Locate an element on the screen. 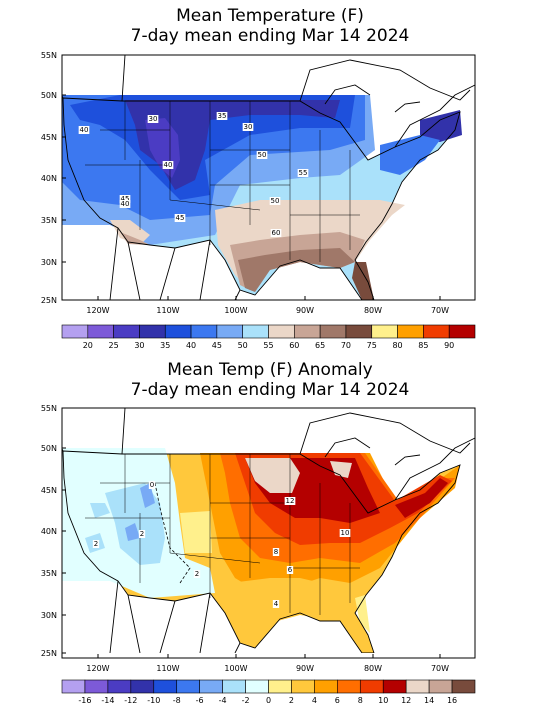 The image size is (540, 709). legend-label: 35 is located at coordinates (165, 345).